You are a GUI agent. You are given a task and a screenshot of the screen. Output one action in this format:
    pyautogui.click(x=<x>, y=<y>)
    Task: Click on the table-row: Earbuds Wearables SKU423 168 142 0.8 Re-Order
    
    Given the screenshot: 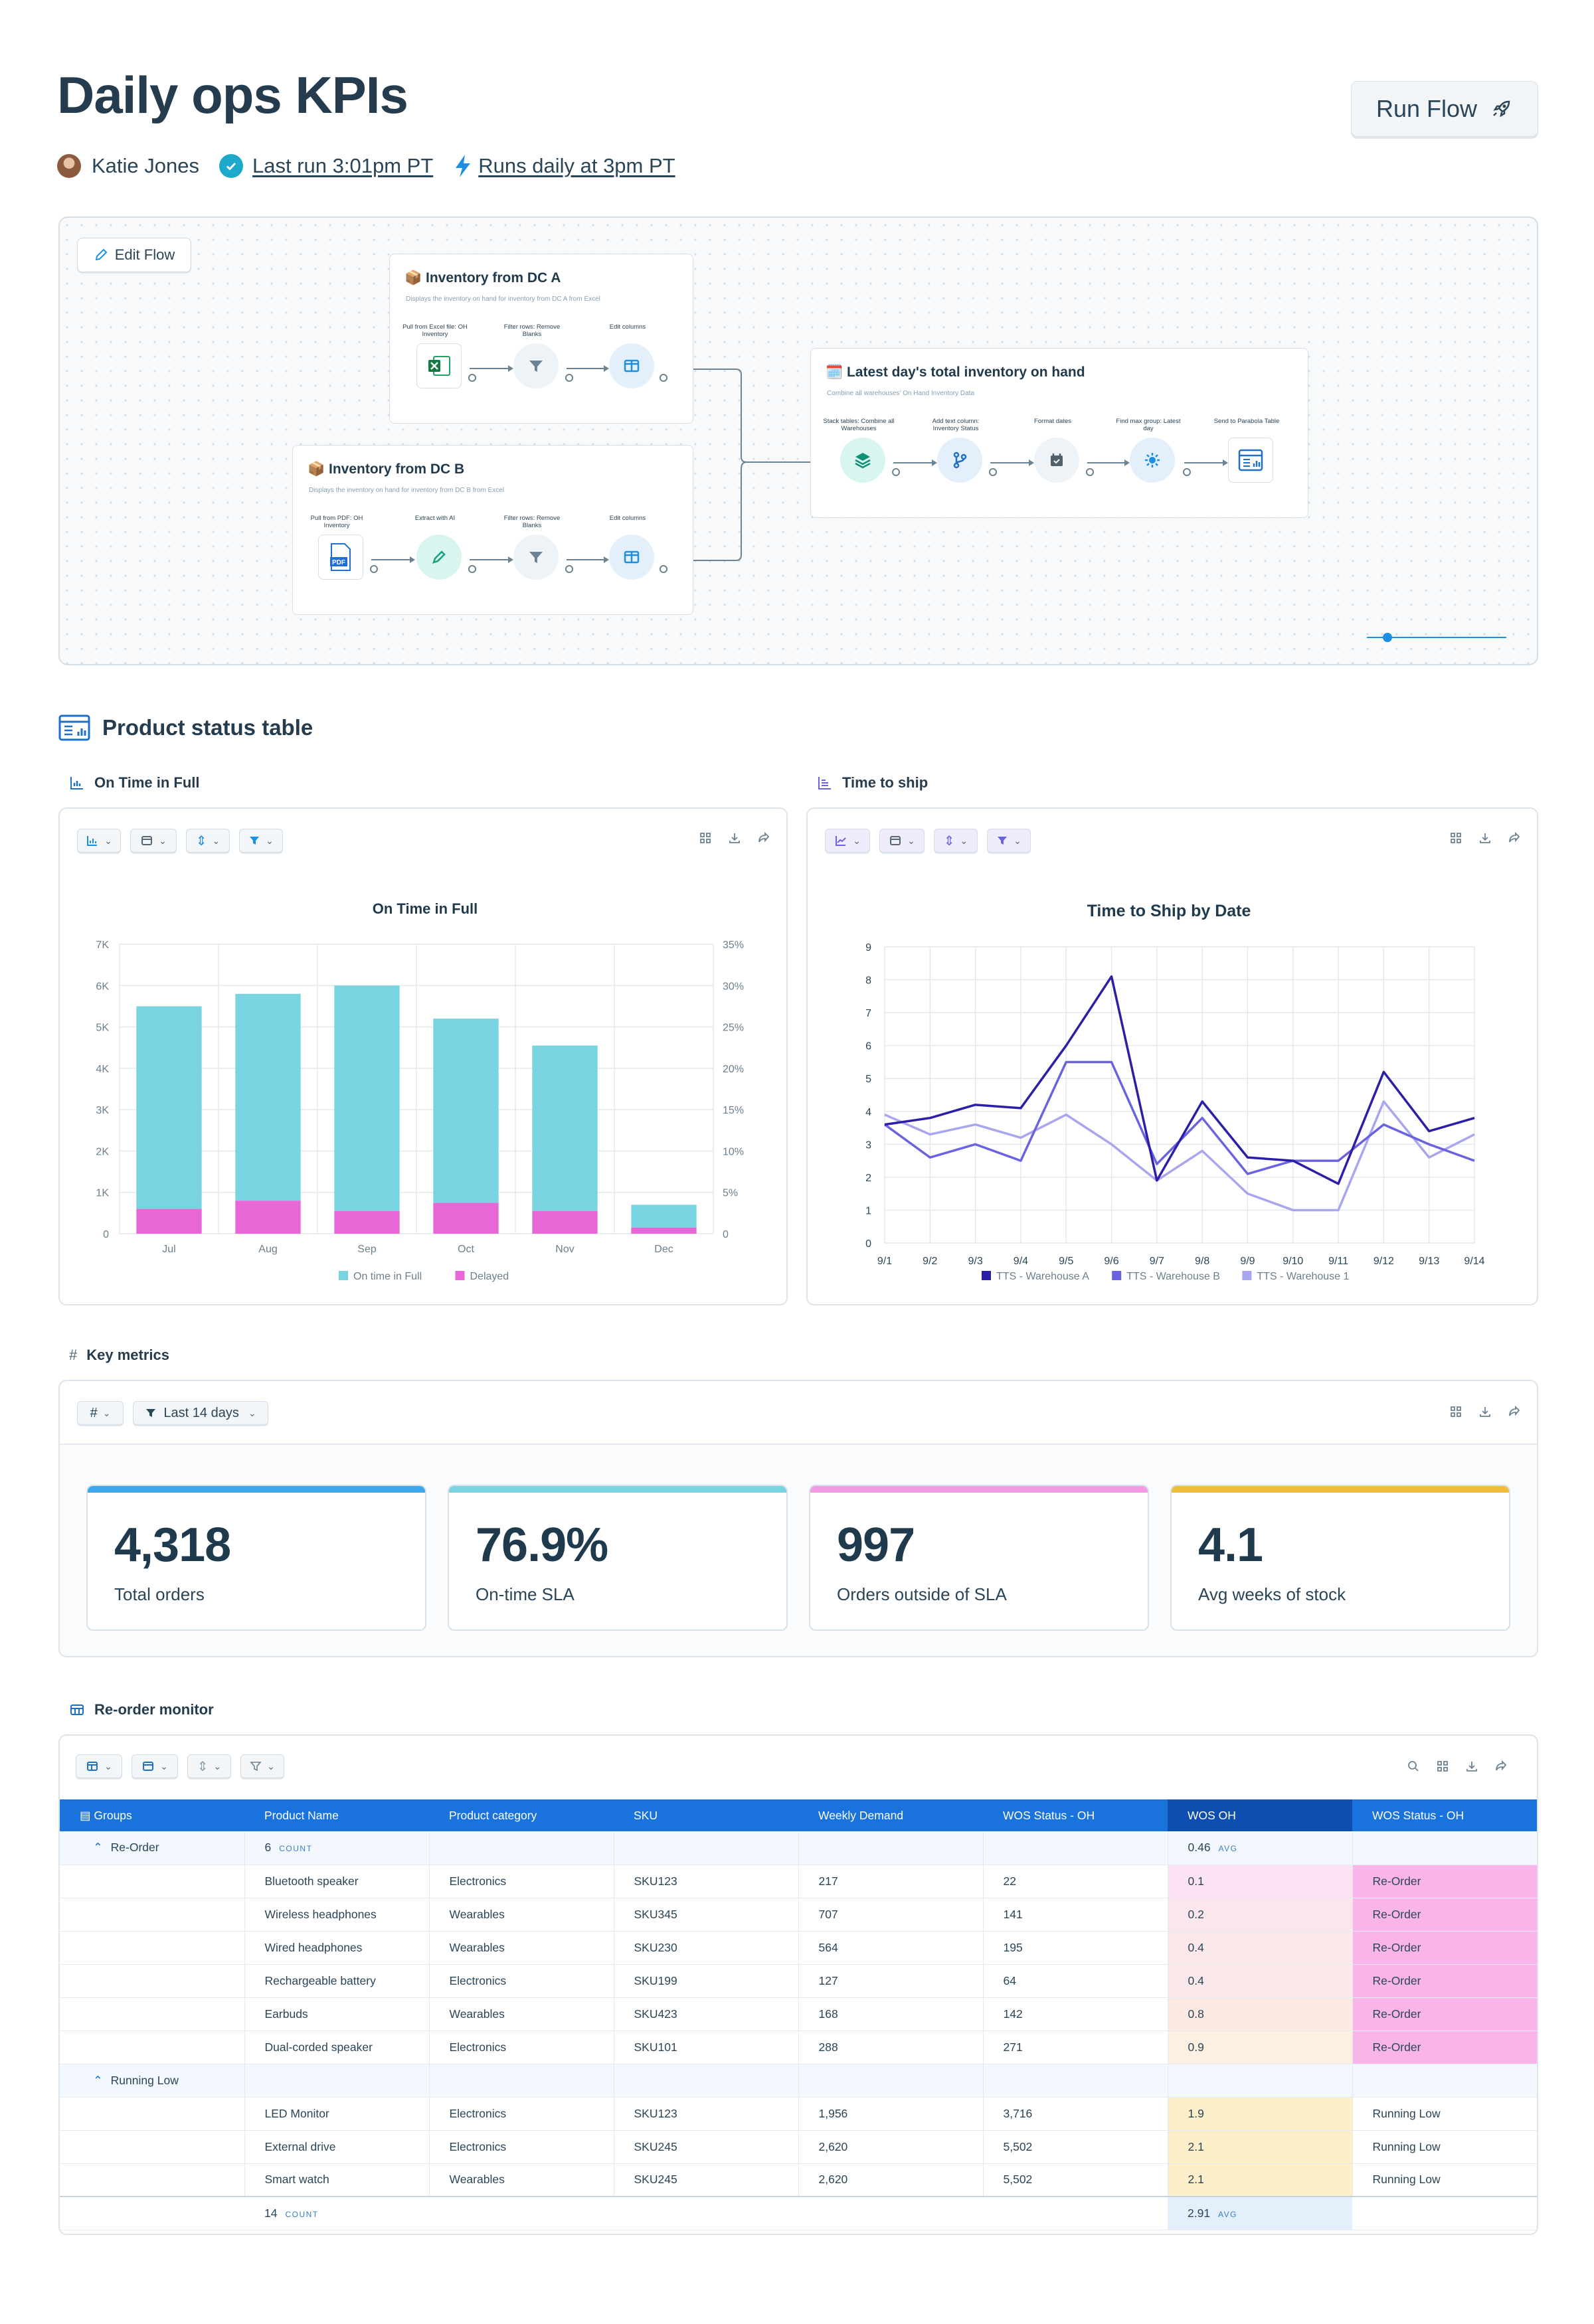 What is the action you would take?
    pyautogui.click(x=798, y=2014)
    